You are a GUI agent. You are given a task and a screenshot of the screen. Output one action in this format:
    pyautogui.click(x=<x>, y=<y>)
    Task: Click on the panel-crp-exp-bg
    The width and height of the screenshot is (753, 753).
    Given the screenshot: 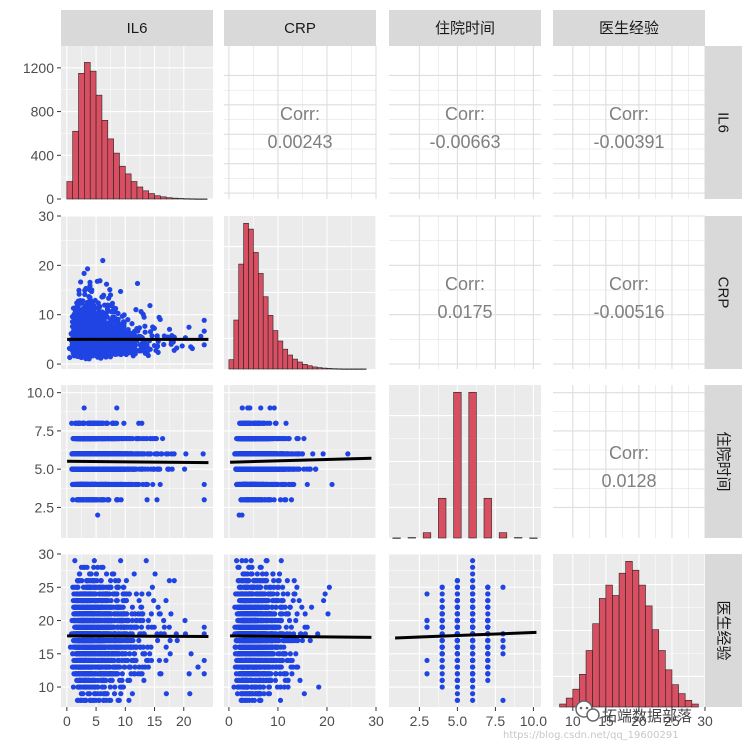 What is the action you would take?
    pyautogui.click(x=629, y=292)
    